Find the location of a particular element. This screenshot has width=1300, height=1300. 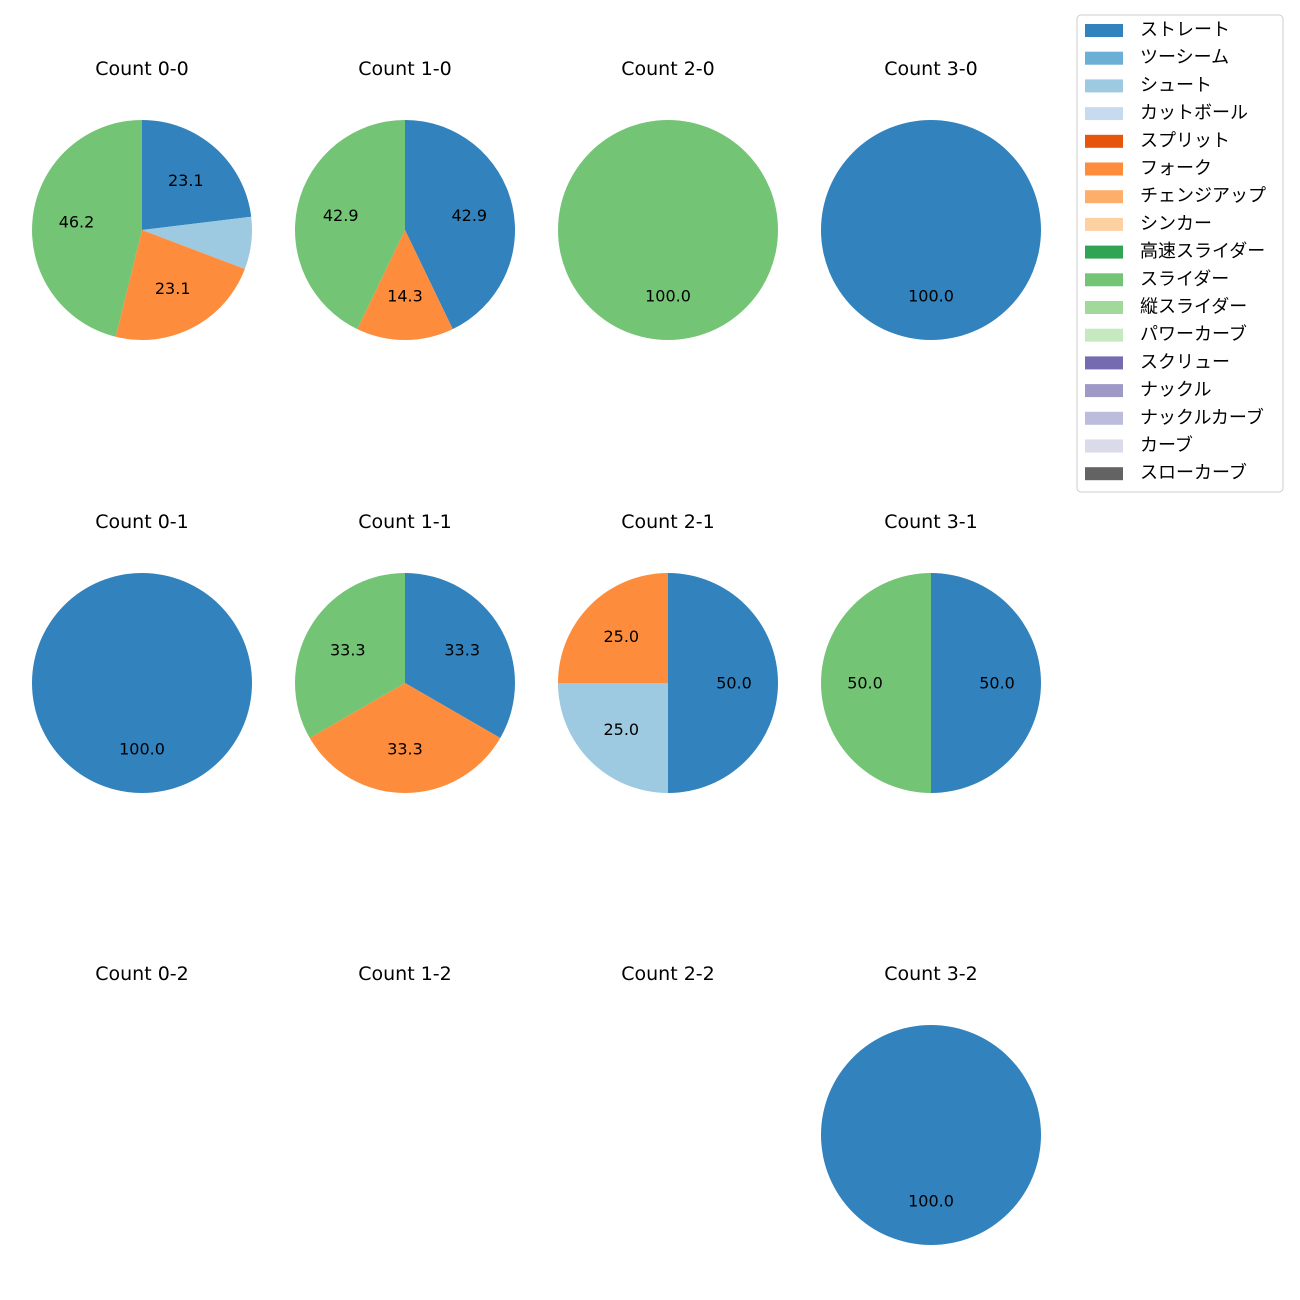

panel-title: Count 0-1 is located at coordinates (142, 522).